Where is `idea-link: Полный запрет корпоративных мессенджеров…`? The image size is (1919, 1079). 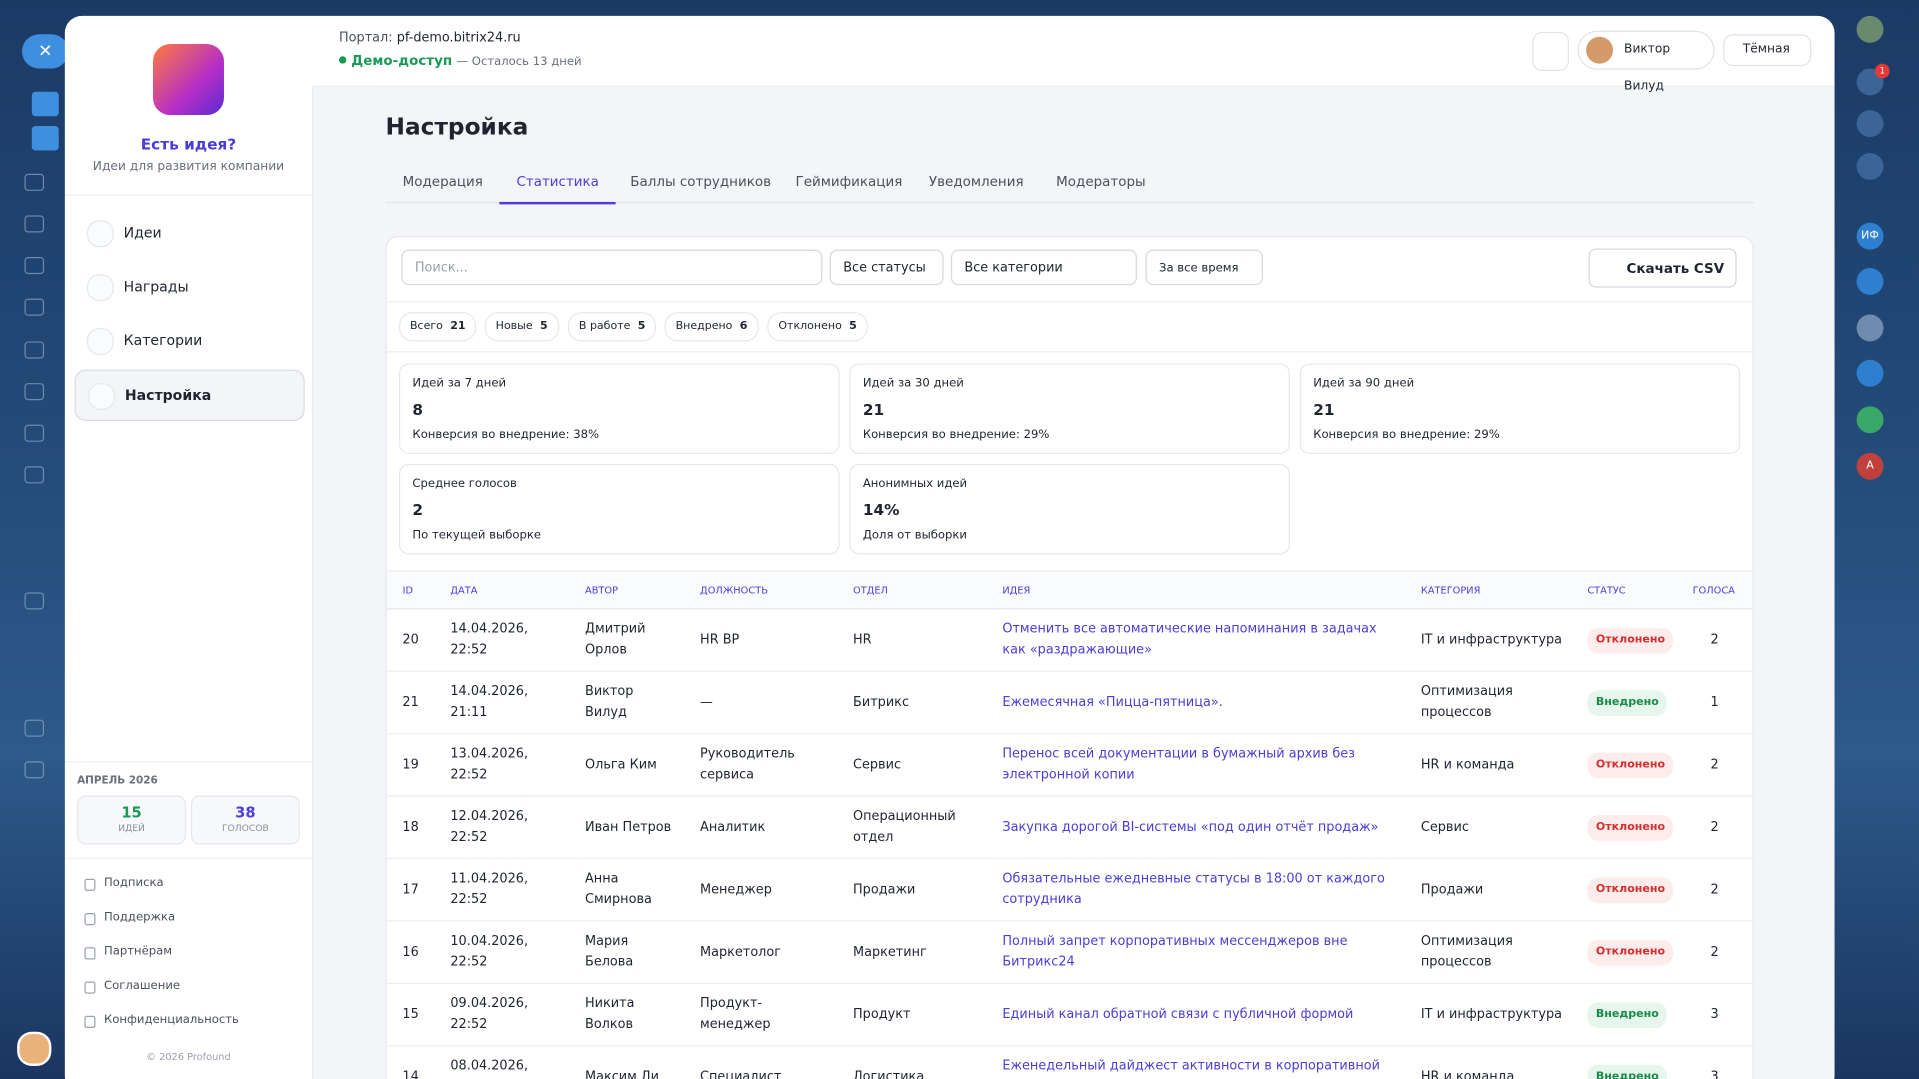
idea-link: Полный запрет корпоративных мессенджеров… is located at coordinates (1195, 952).